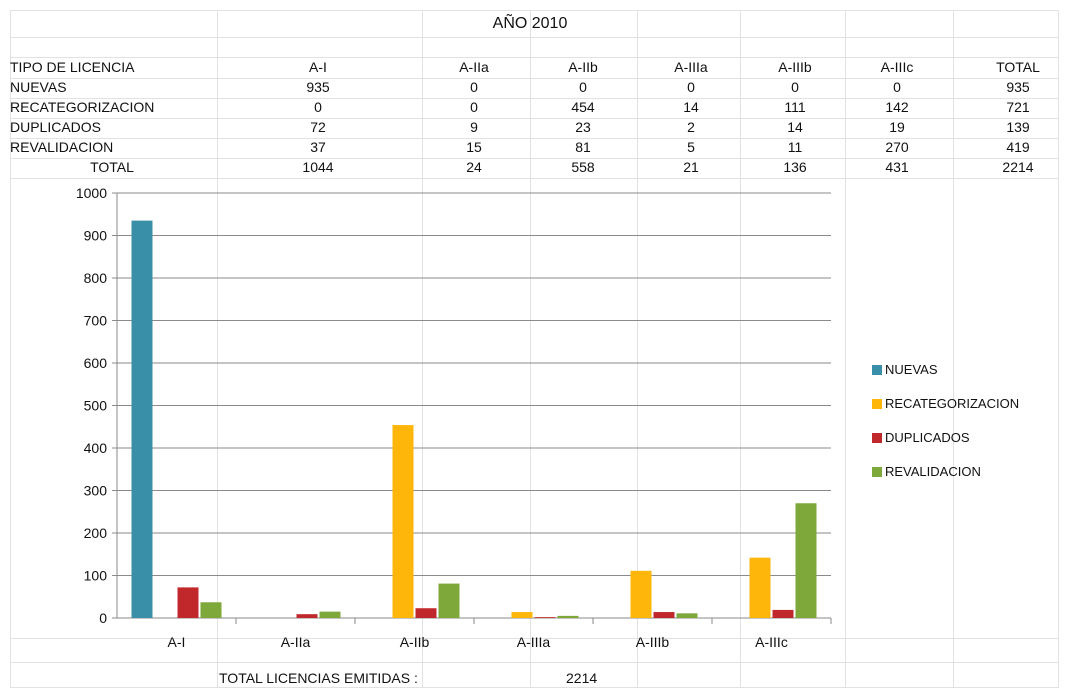 The image size is (1069, 697). What do you see at coordinates (56, 127) in the screenshot?
I see `table-row-label: DUPLICADOS` at bounding box center [56, 127].